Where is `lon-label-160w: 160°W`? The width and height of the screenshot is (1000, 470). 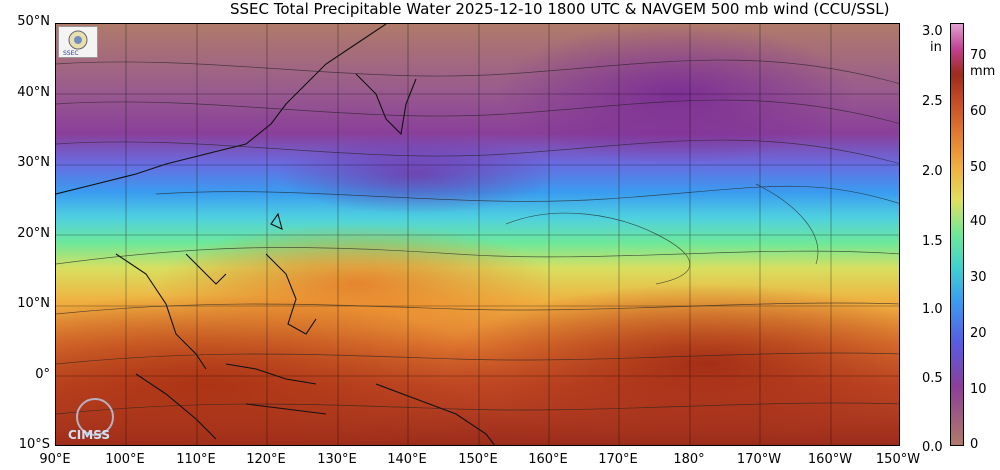
lon-label-160w: 160°W is located at coordinates (830, 459).